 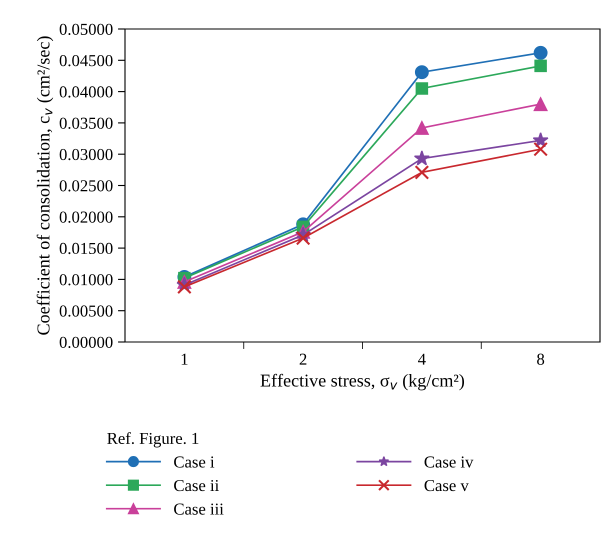 What do you see at coordinates (86, 123) in the screenshot?
I see `y-tick-label: 0.03500` at bounding box center [86, 123].